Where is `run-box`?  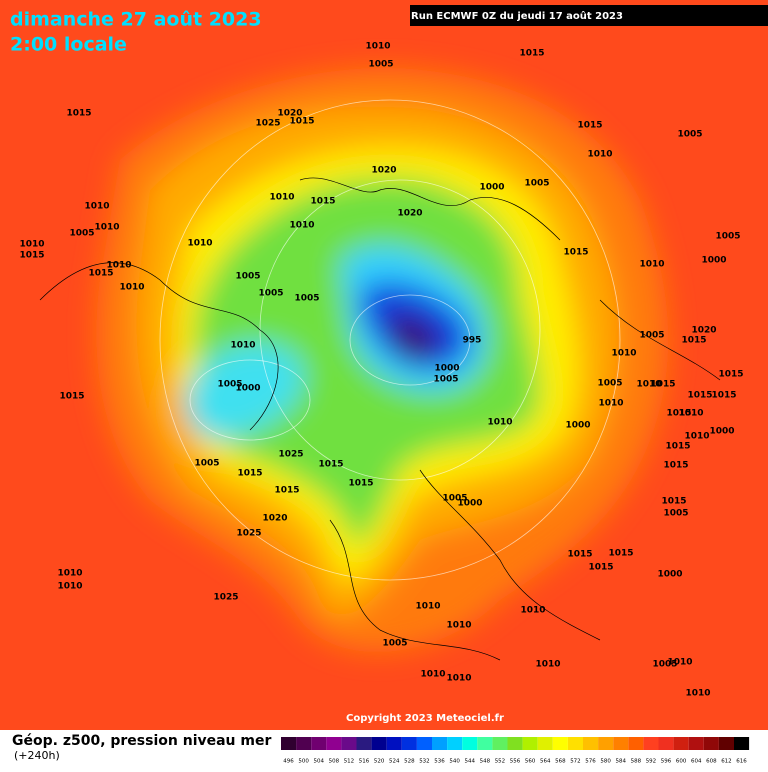
run-box is located at coordinates (589, 15).